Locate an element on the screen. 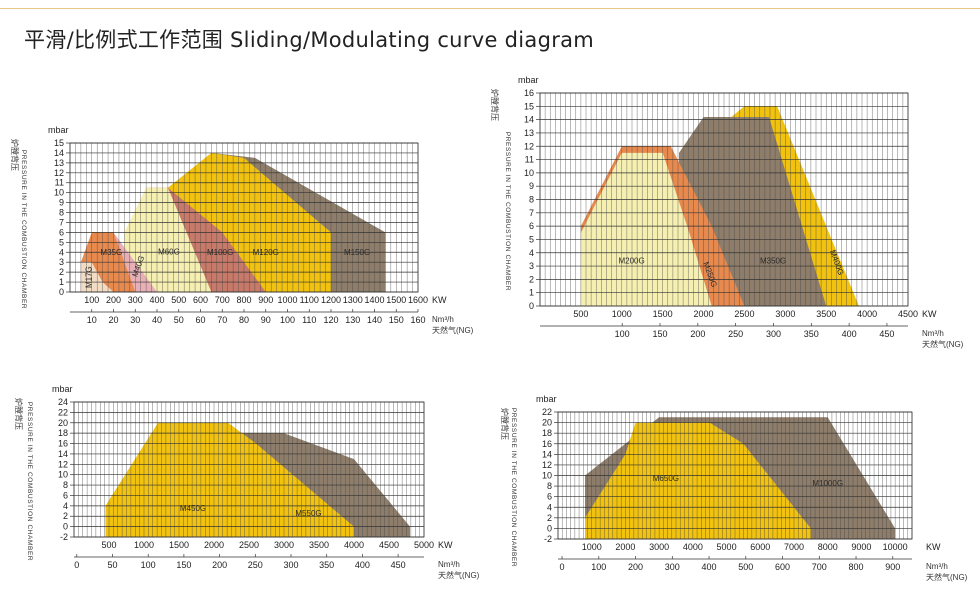 The image size is (980, 592). kw-axis-label: KW is located at coordinates (445, 545).